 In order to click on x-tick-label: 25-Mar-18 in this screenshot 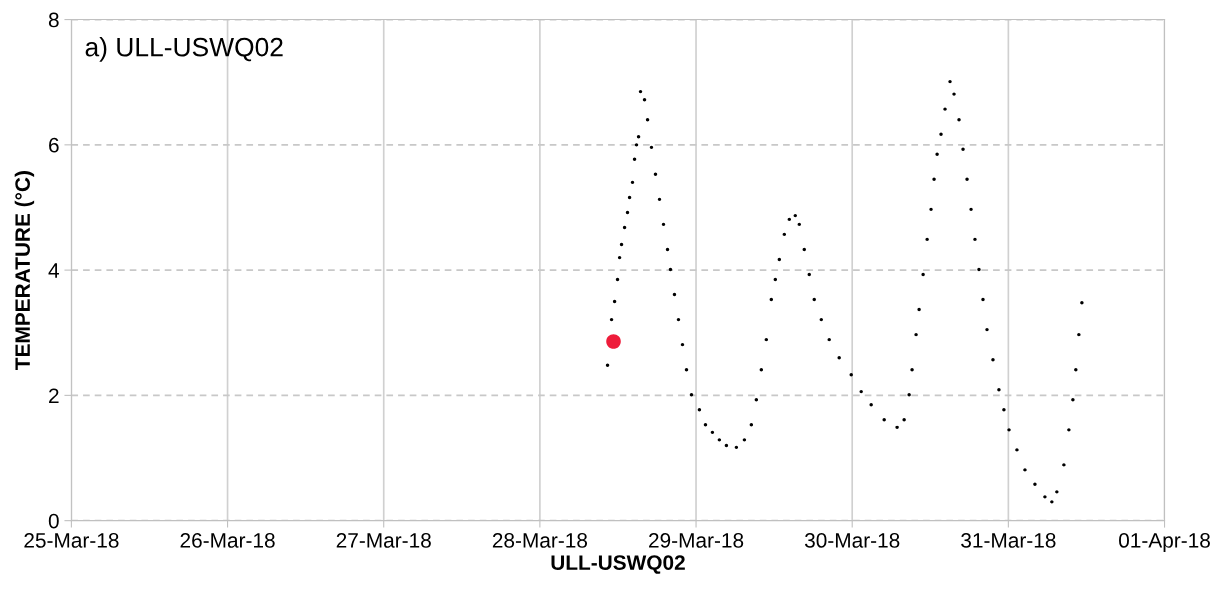, I will do `click(71, 540)`.